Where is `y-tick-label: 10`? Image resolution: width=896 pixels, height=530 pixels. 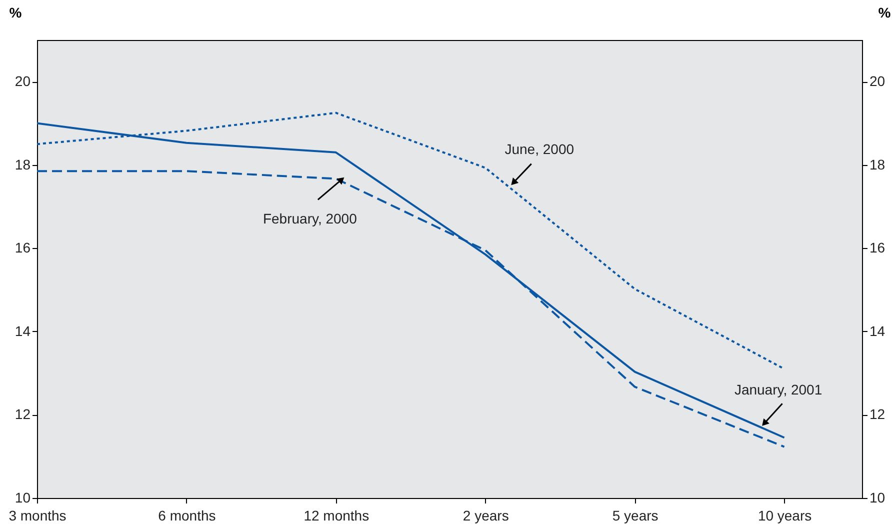
y-tick-label: 10 is located at coordinates (22, 498).